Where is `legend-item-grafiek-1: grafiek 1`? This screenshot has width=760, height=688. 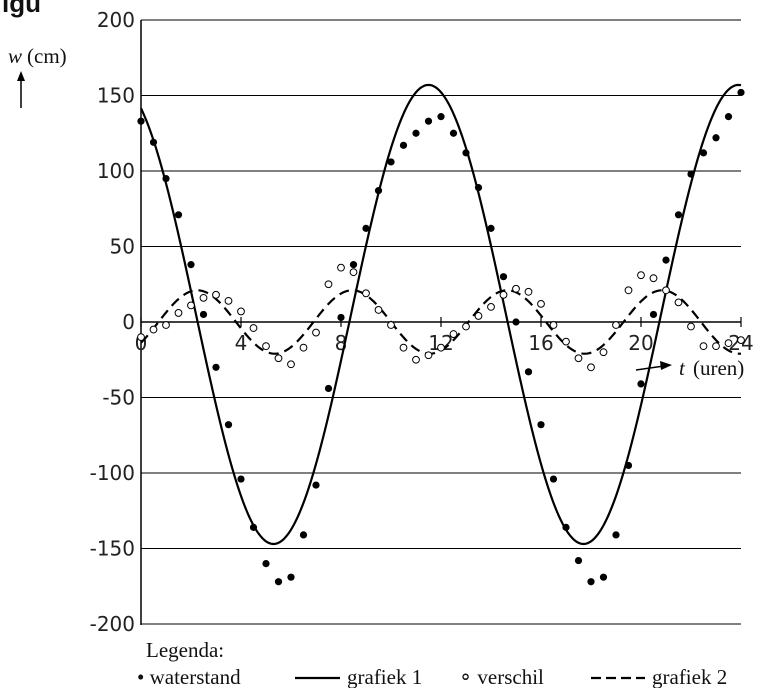 legend-item-grafiek-1: grafiek 1 is located at coordinates (384, 676).